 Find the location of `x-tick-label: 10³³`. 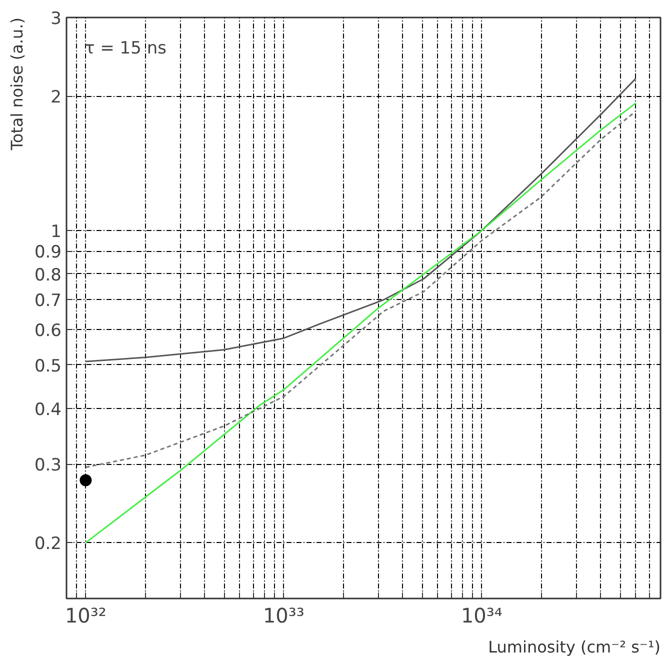

x-tick-label: 10³³ is located at coordinates (283, 616).